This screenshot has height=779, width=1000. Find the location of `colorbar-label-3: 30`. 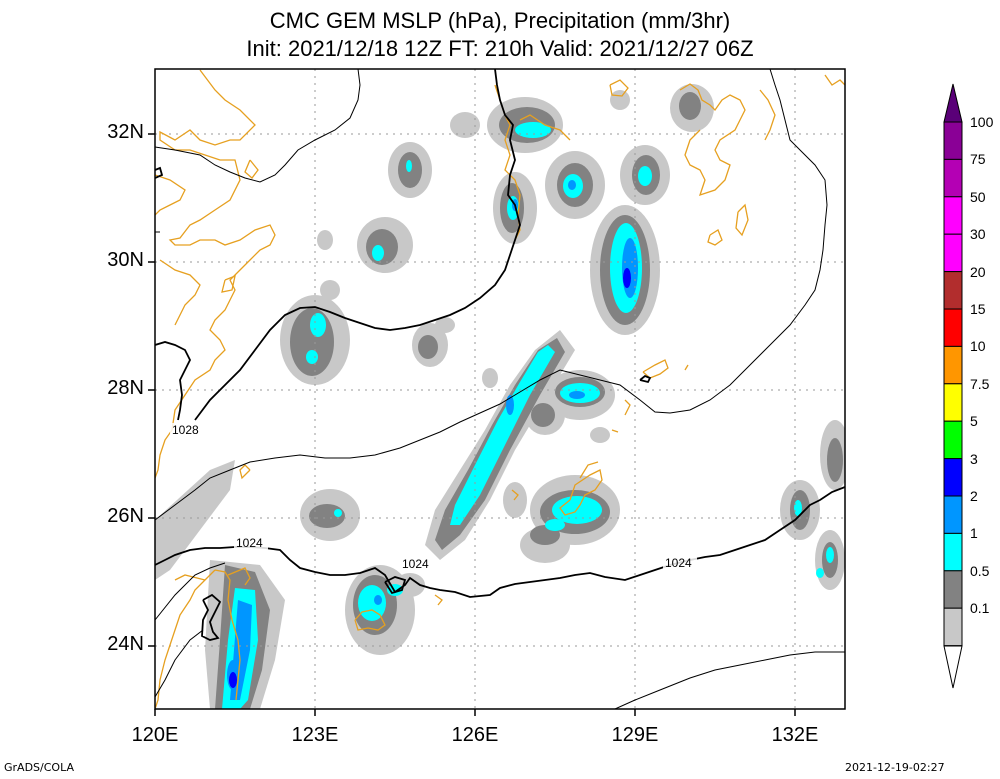

colorbar-label-3: 30 is located at coordinates (978, 234).